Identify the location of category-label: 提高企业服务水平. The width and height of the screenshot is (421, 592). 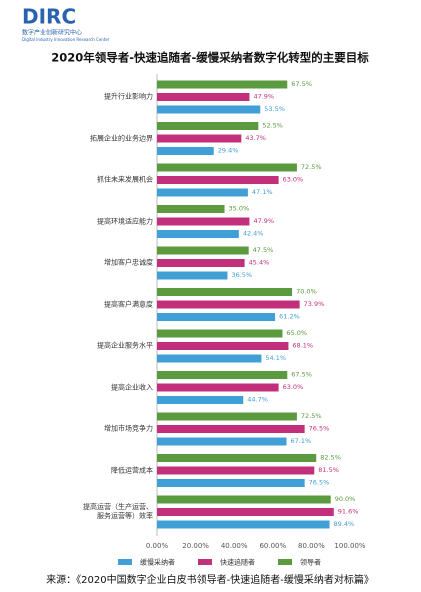
(125, 345).